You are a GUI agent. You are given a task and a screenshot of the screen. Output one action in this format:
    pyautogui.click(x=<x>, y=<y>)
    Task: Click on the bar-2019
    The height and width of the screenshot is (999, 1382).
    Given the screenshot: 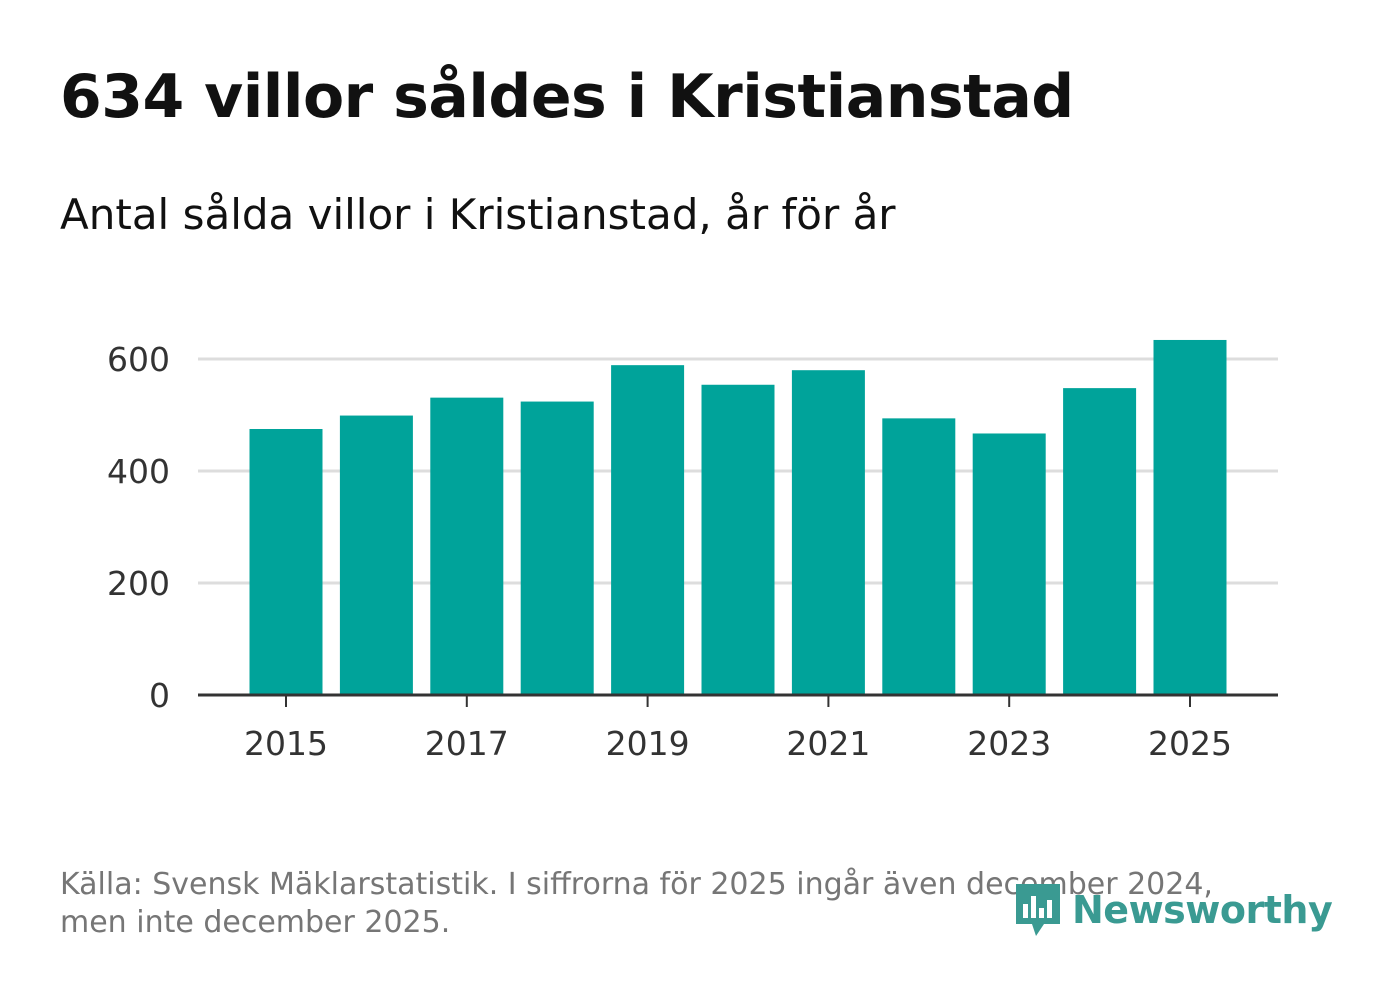 What is the action you would take?
    pyautogui.click(x=648, y=530)
    